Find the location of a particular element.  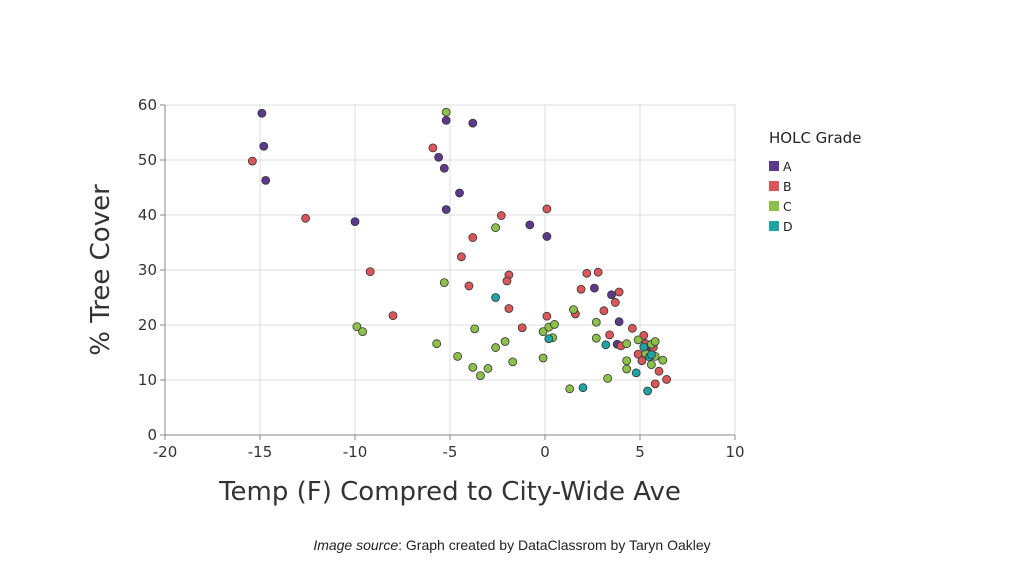

y-tick-label: 60 is located at coordinates (147, 105).